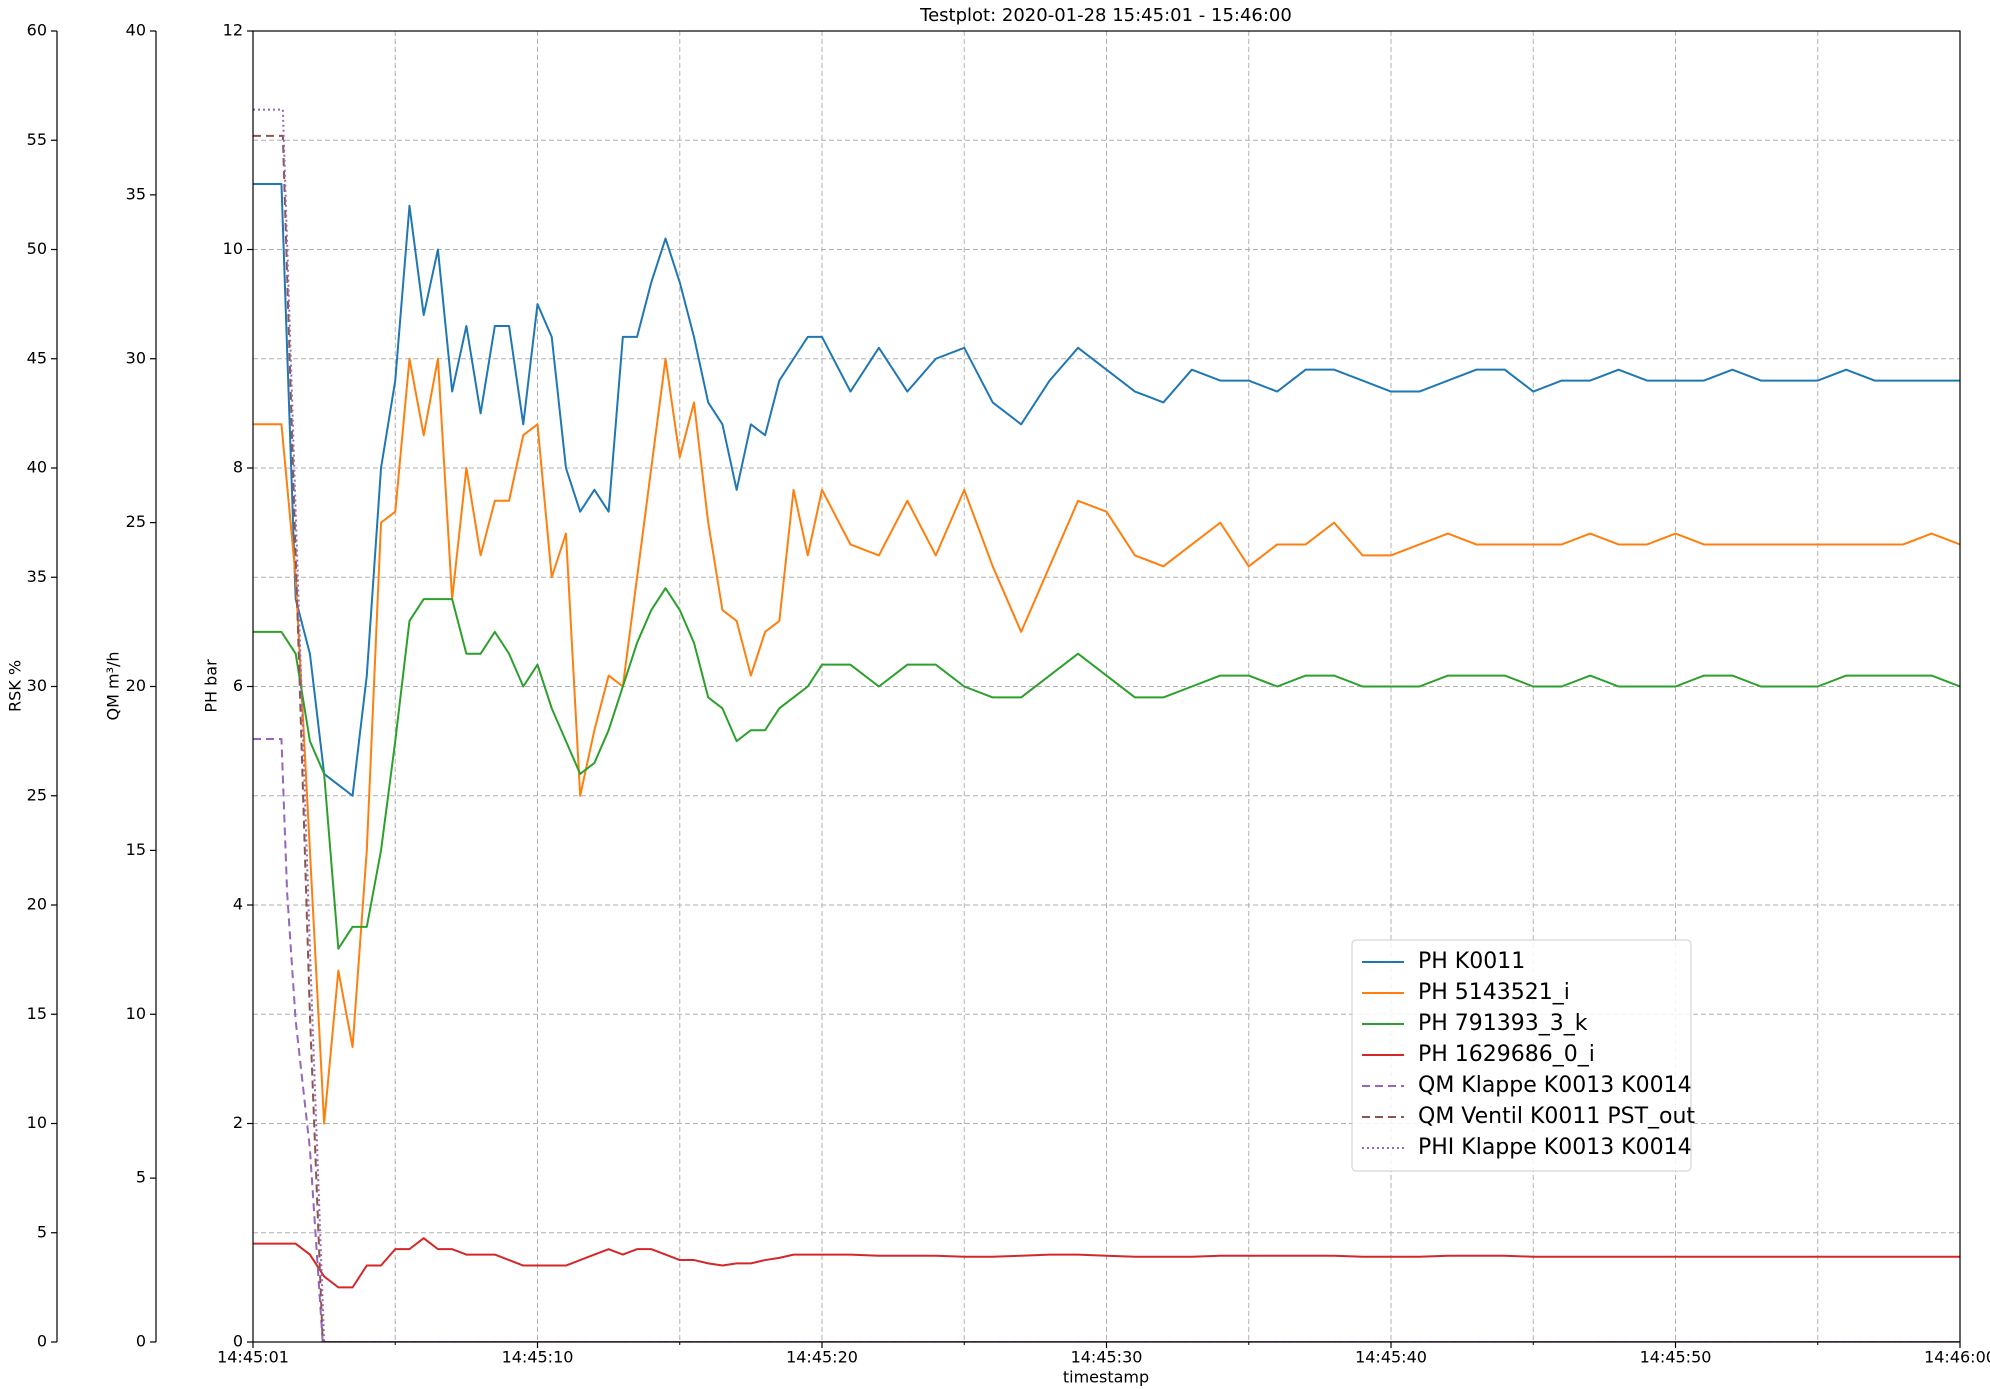 Image resolution: width=1990 pixels, height=1389 pixels. What do you see at coordinates (37, 248) in the screenshot?
I see `y3-tick-label: 50` at bounding box center [37, 248].